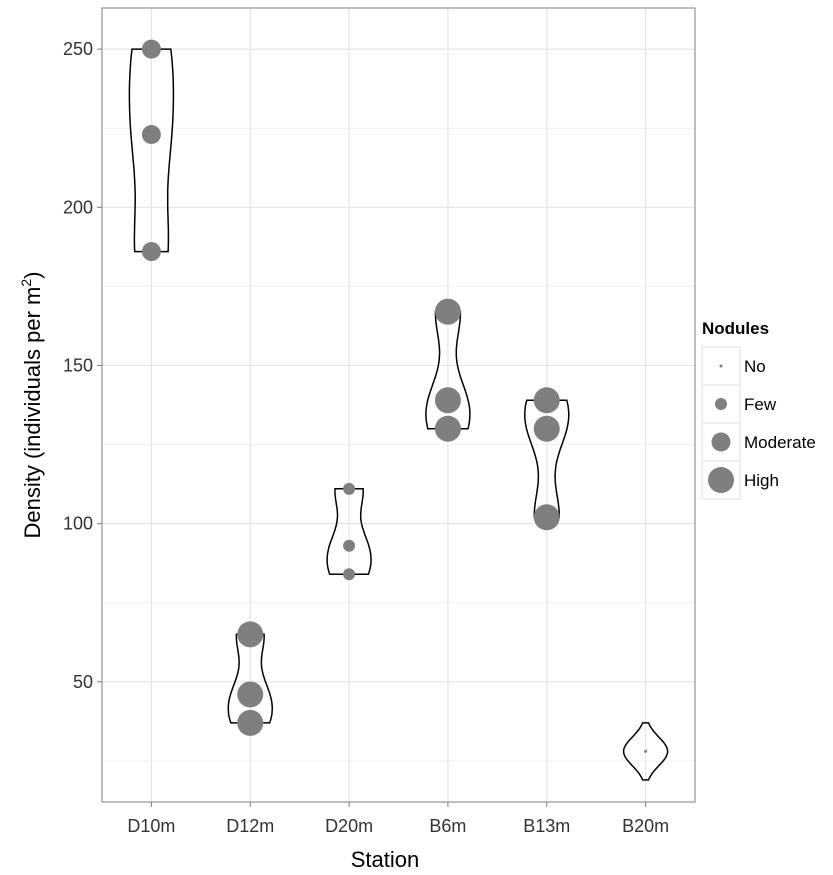 This screenshot has width=833, height=875. I want to click on y-axis-title: Density (individuals per m2), so click(31, 405).